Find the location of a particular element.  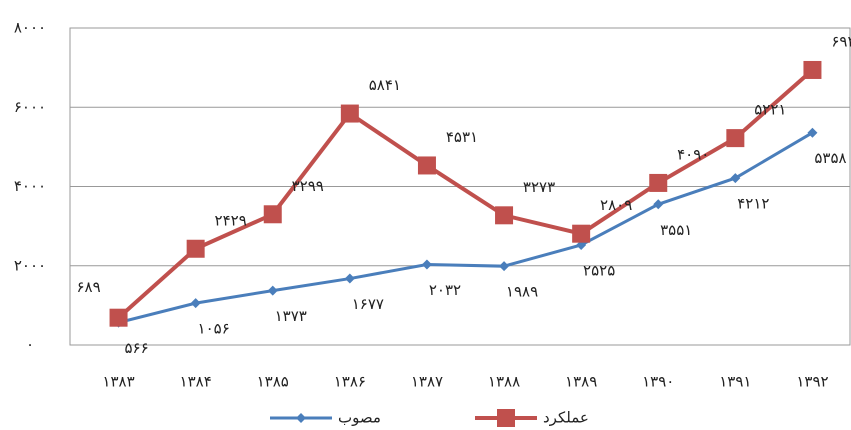

data-label: ۴۲۱۲ is located at coordinates (753, 204).